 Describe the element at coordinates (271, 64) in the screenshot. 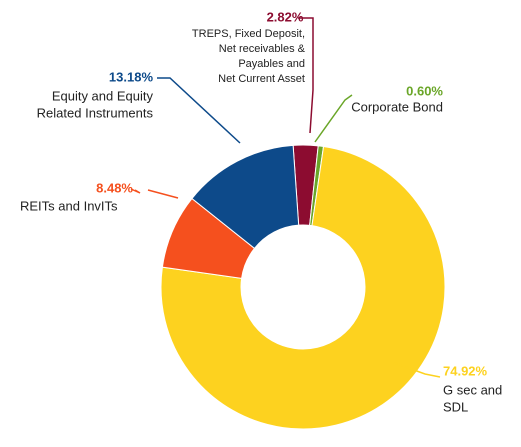

I see `category-label: Payables and` at that location.